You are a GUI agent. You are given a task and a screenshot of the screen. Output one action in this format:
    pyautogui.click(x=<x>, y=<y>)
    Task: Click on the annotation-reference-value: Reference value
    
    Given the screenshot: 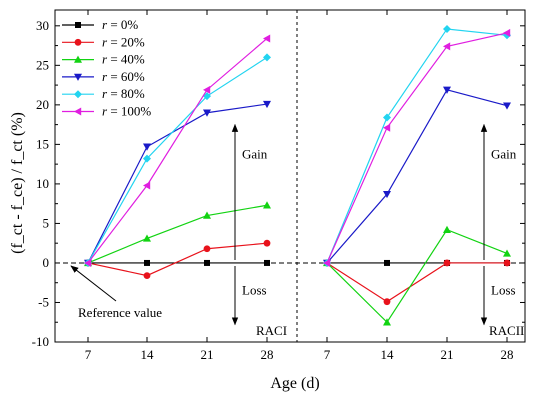 What is the action you would take?
    pyautogui.click(x=120, y=312)
    